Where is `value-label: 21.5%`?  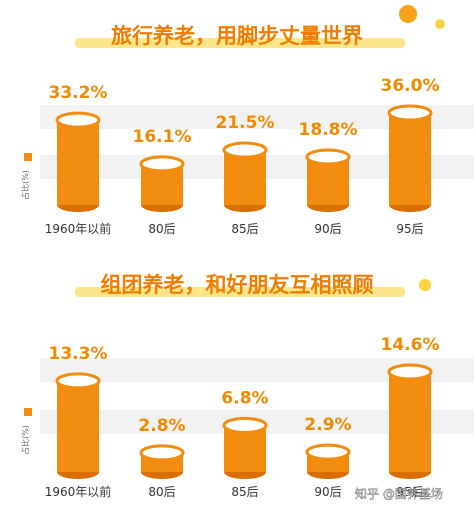 value-label: 21.5% is located at coordinates (245, 123).